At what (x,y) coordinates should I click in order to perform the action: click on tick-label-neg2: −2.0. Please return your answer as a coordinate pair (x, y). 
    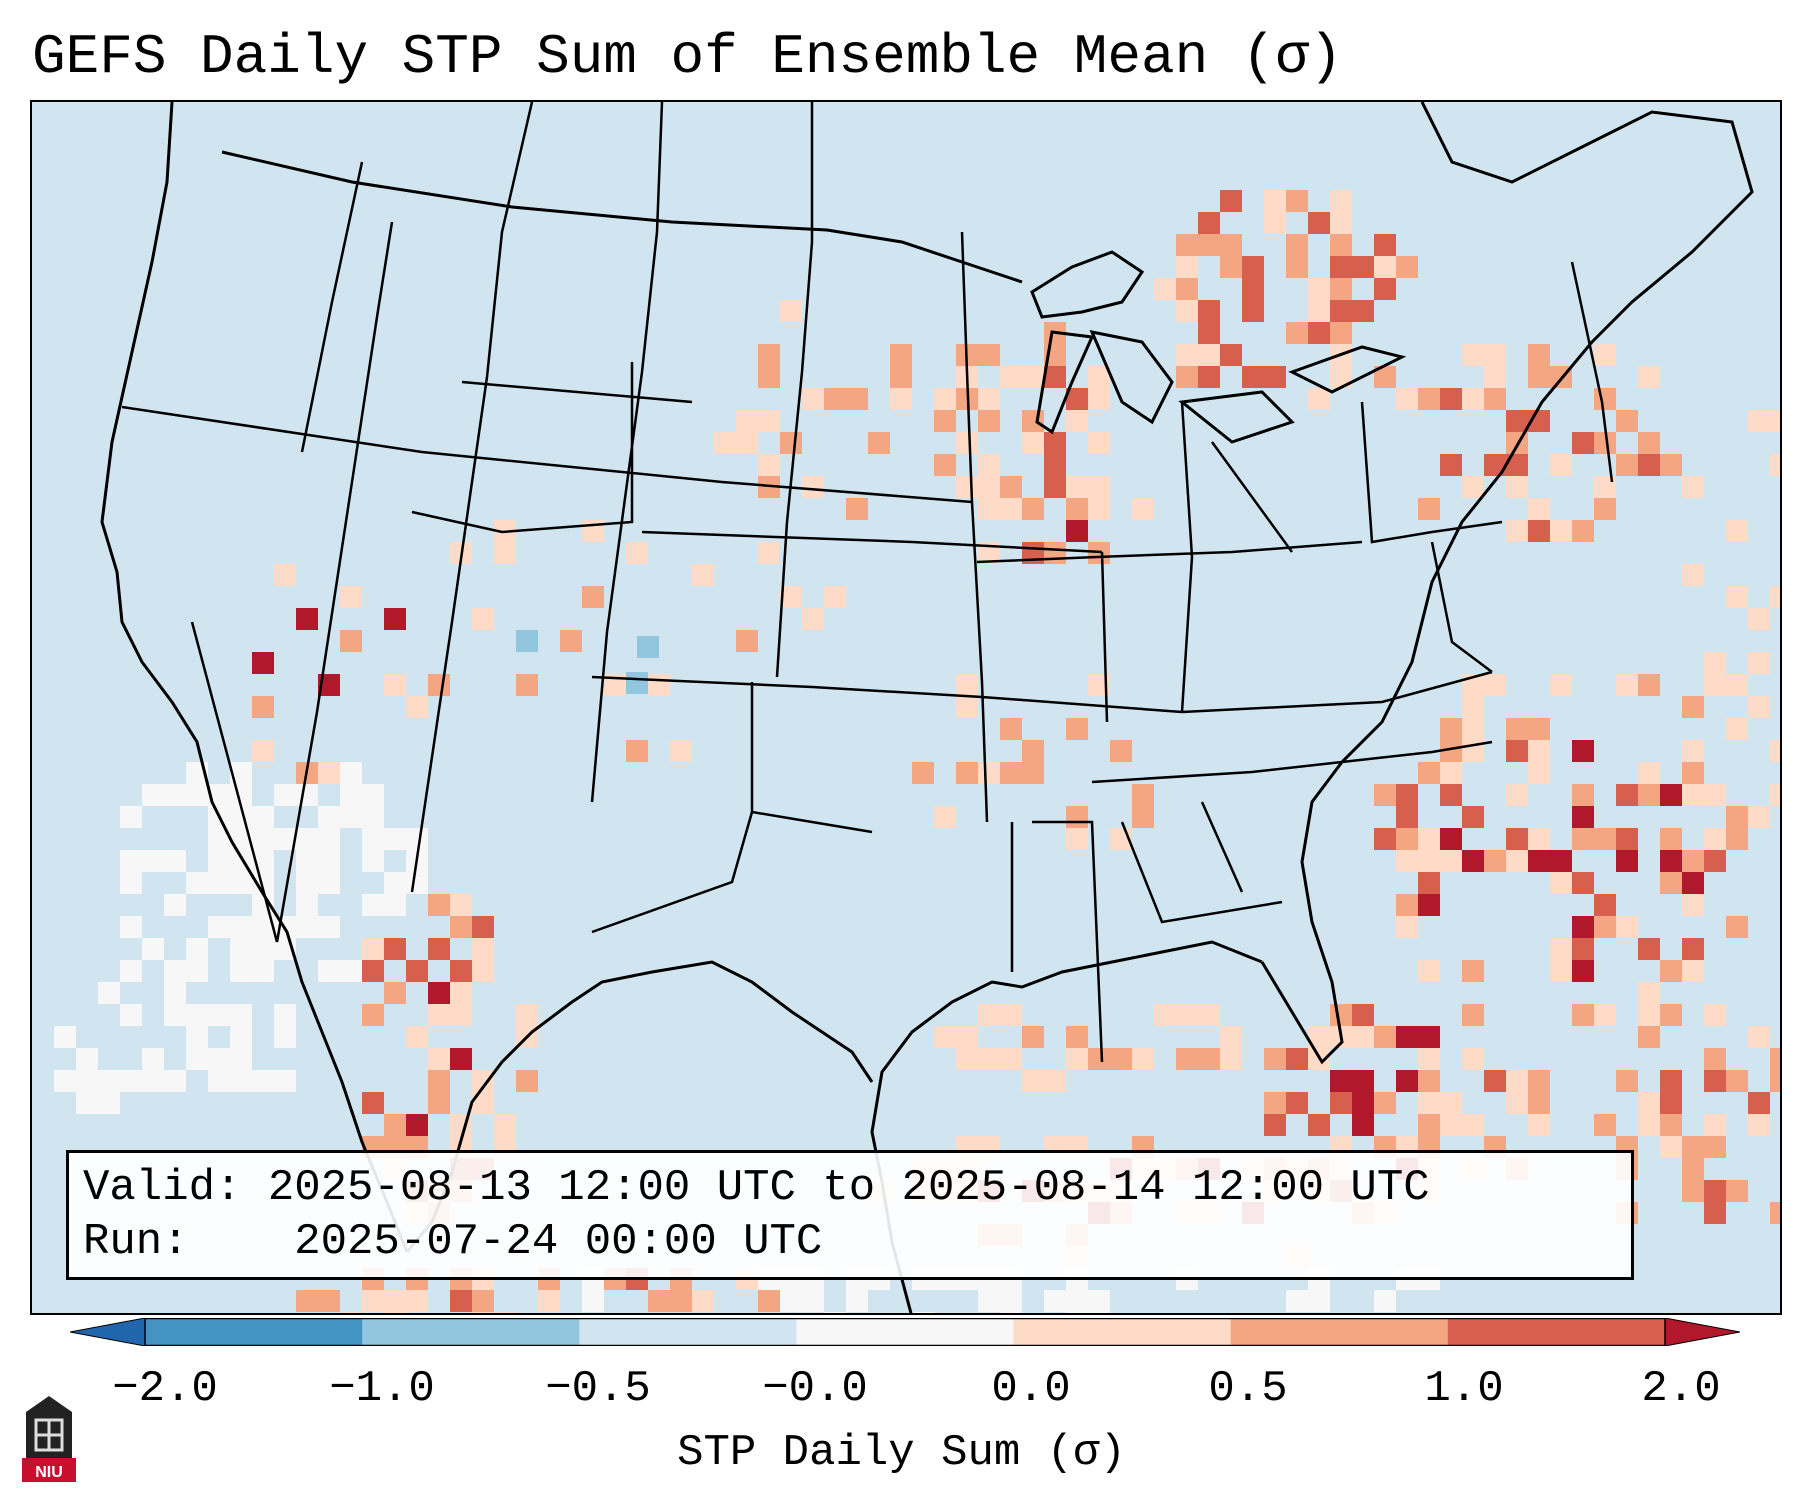
    Looking at the image, I should click on (165, 1389).